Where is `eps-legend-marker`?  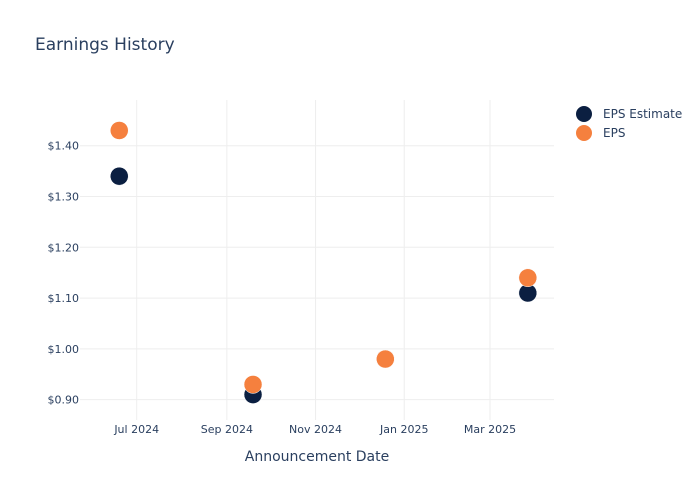 eps-legend-marker is located at coordinates (584, 133).